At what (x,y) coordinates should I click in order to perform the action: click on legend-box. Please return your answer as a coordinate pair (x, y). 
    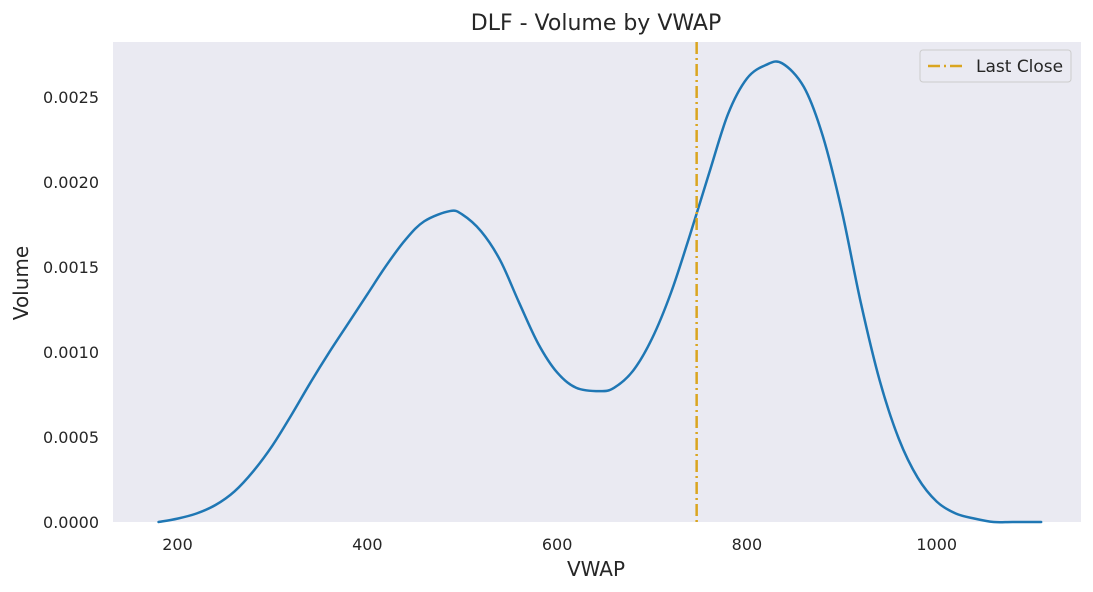
    Looking at the image, I should click on (995, 66).